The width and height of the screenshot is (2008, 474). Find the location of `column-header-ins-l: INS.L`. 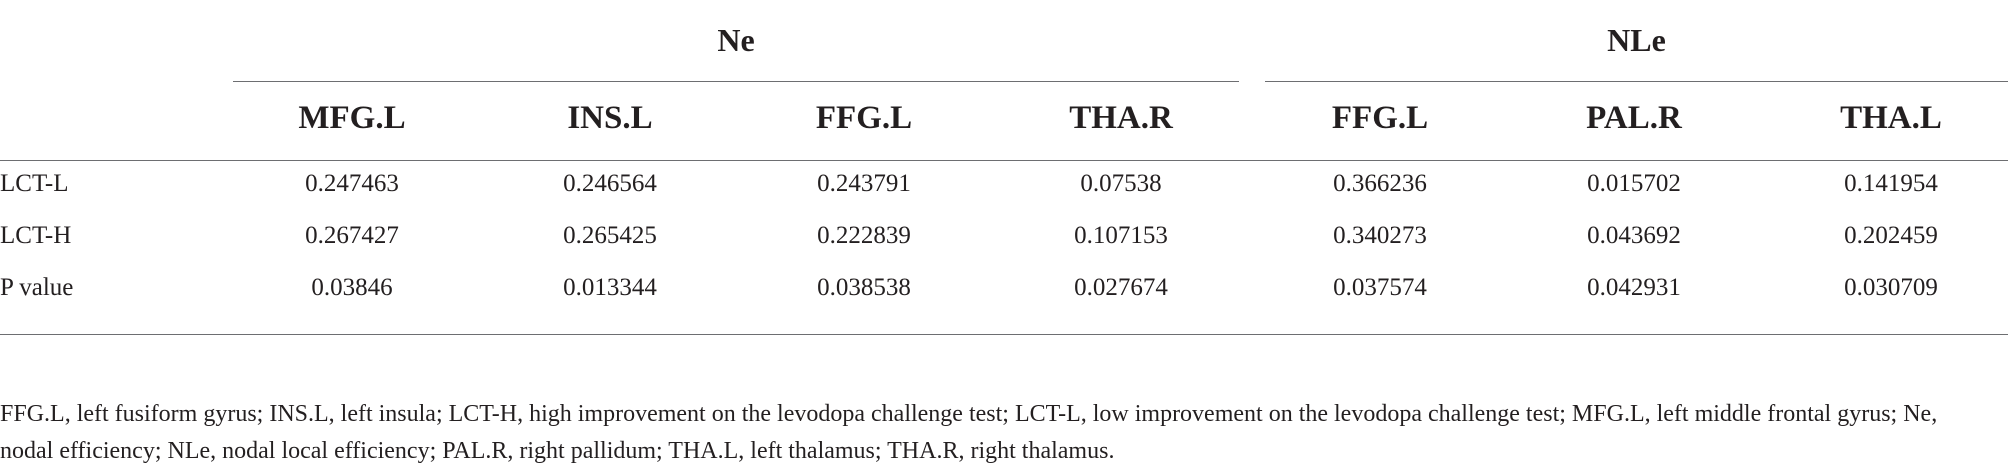

column-header-ins-l: INS.L is located at coordinates (610, 118).